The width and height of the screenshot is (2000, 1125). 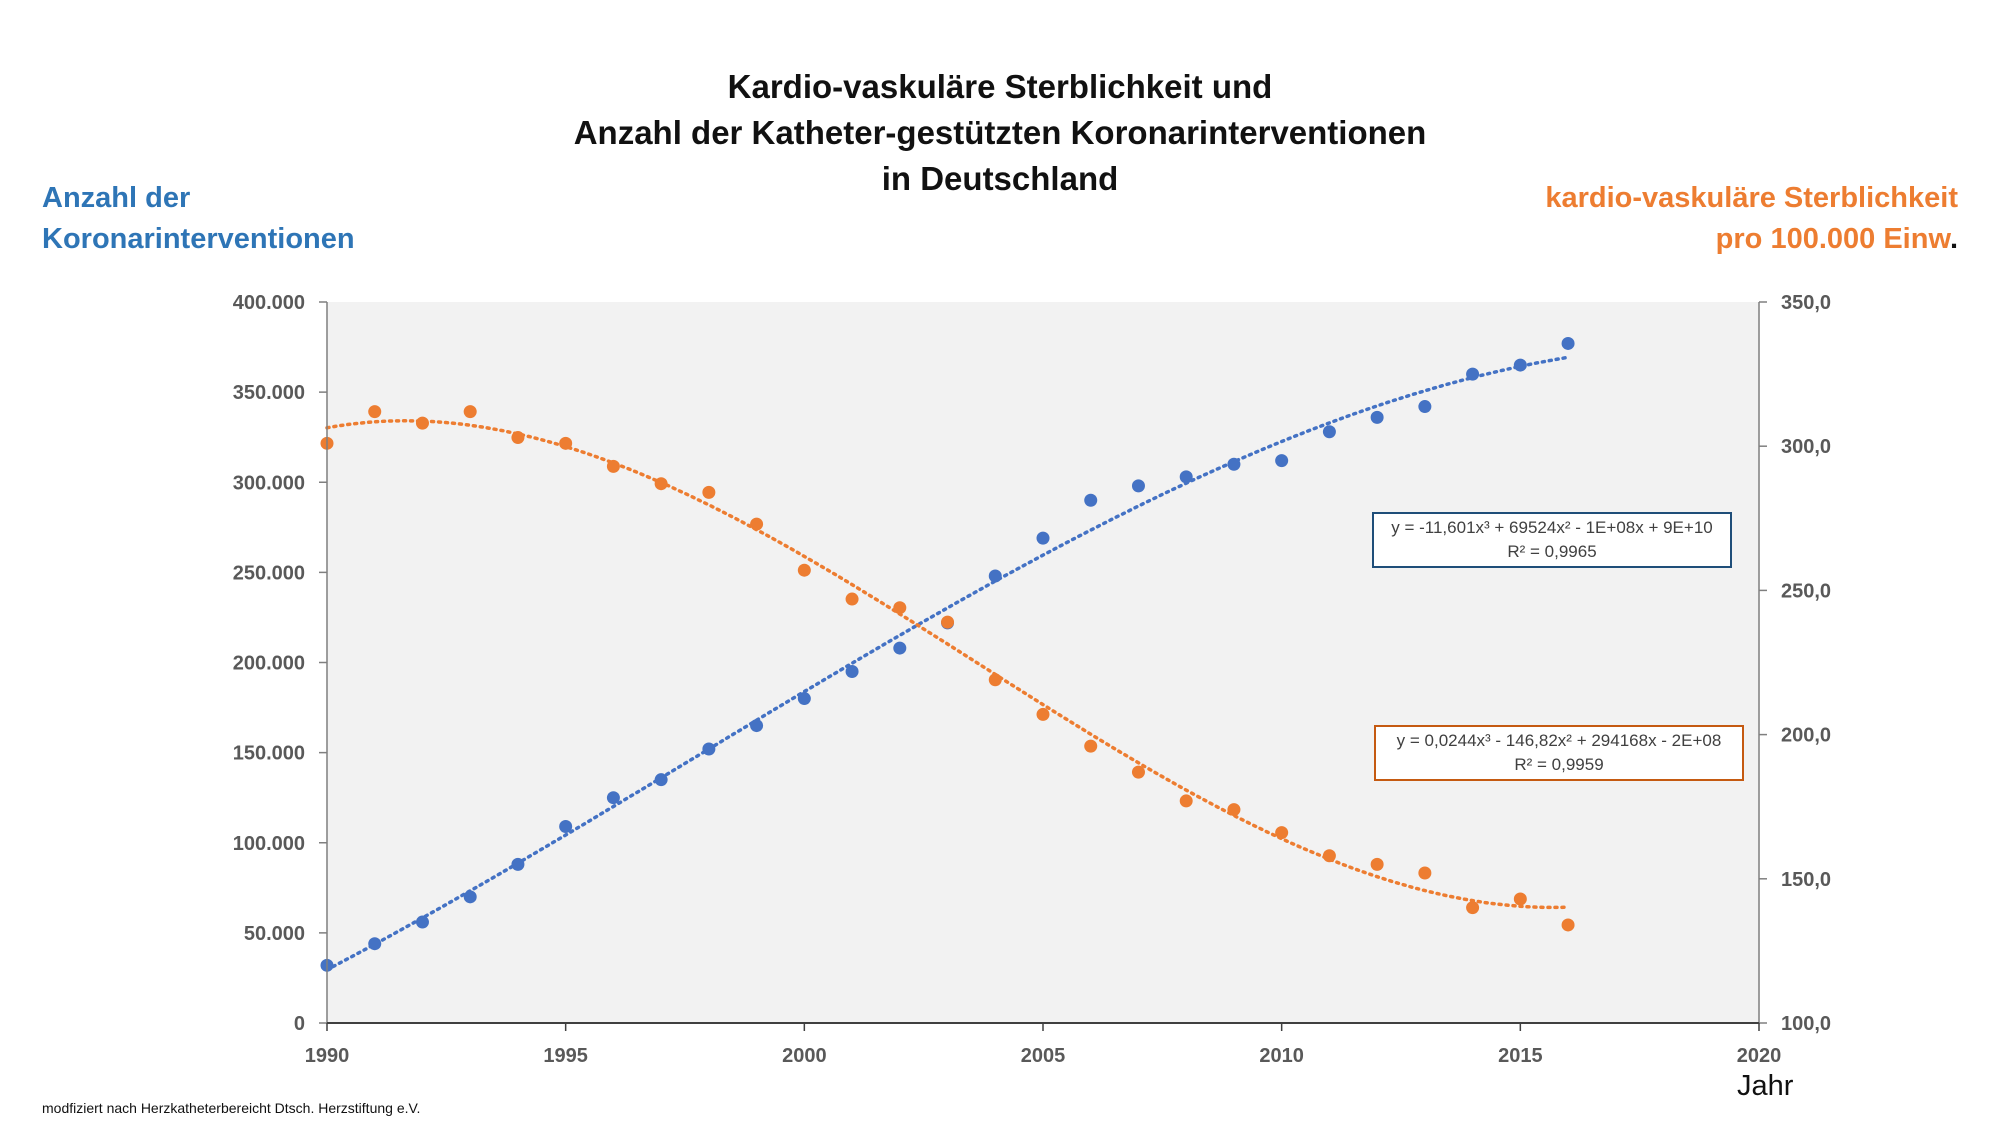 What do you see at coordinates (269, 754) in the screenshot?
I see `y-left-tick-label: 150.000` at bounding box center [269, 754].